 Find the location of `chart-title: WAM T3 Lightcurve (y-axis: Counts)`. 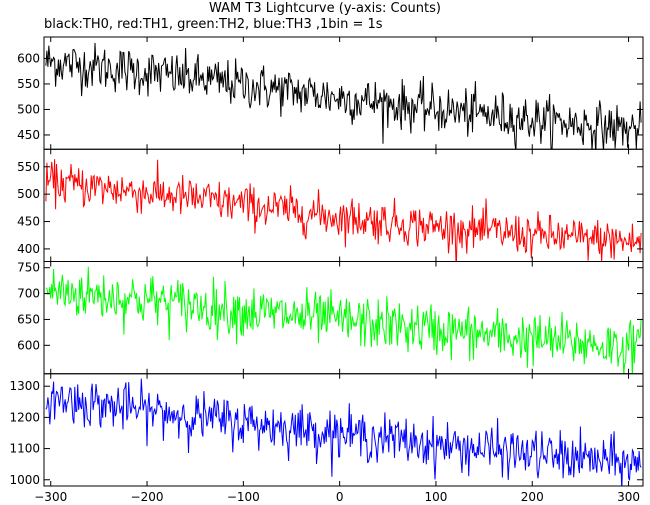

chart-title: WAM T3 Lightcurve (y-axis: Counts) is located at coordinates (325, 8).